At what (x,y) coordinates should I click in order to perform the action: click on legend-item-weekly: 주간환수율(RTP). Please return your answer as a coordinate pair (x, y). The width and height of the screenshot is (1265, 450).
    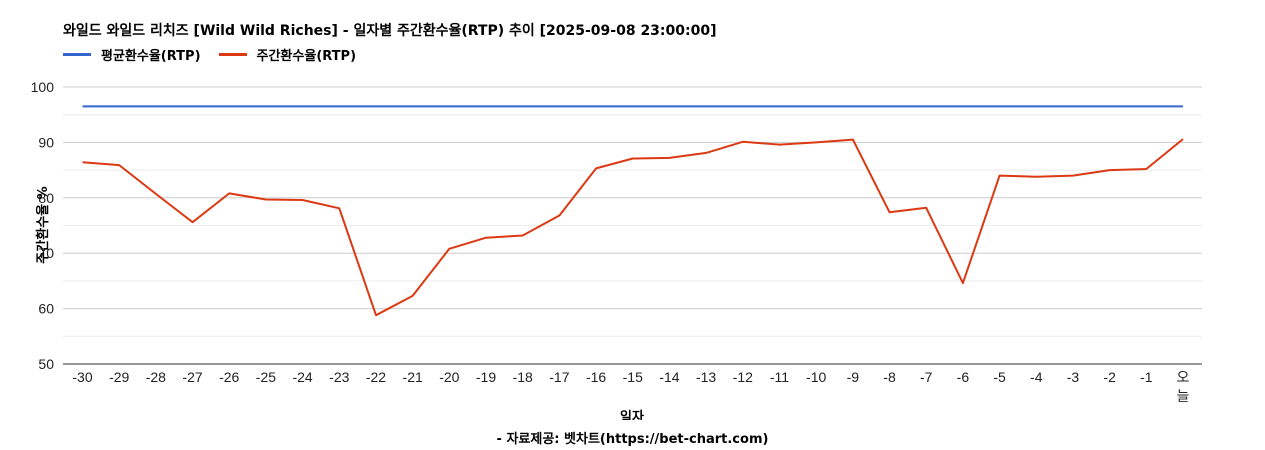
    Looking at the image, I should click on (287, 54).